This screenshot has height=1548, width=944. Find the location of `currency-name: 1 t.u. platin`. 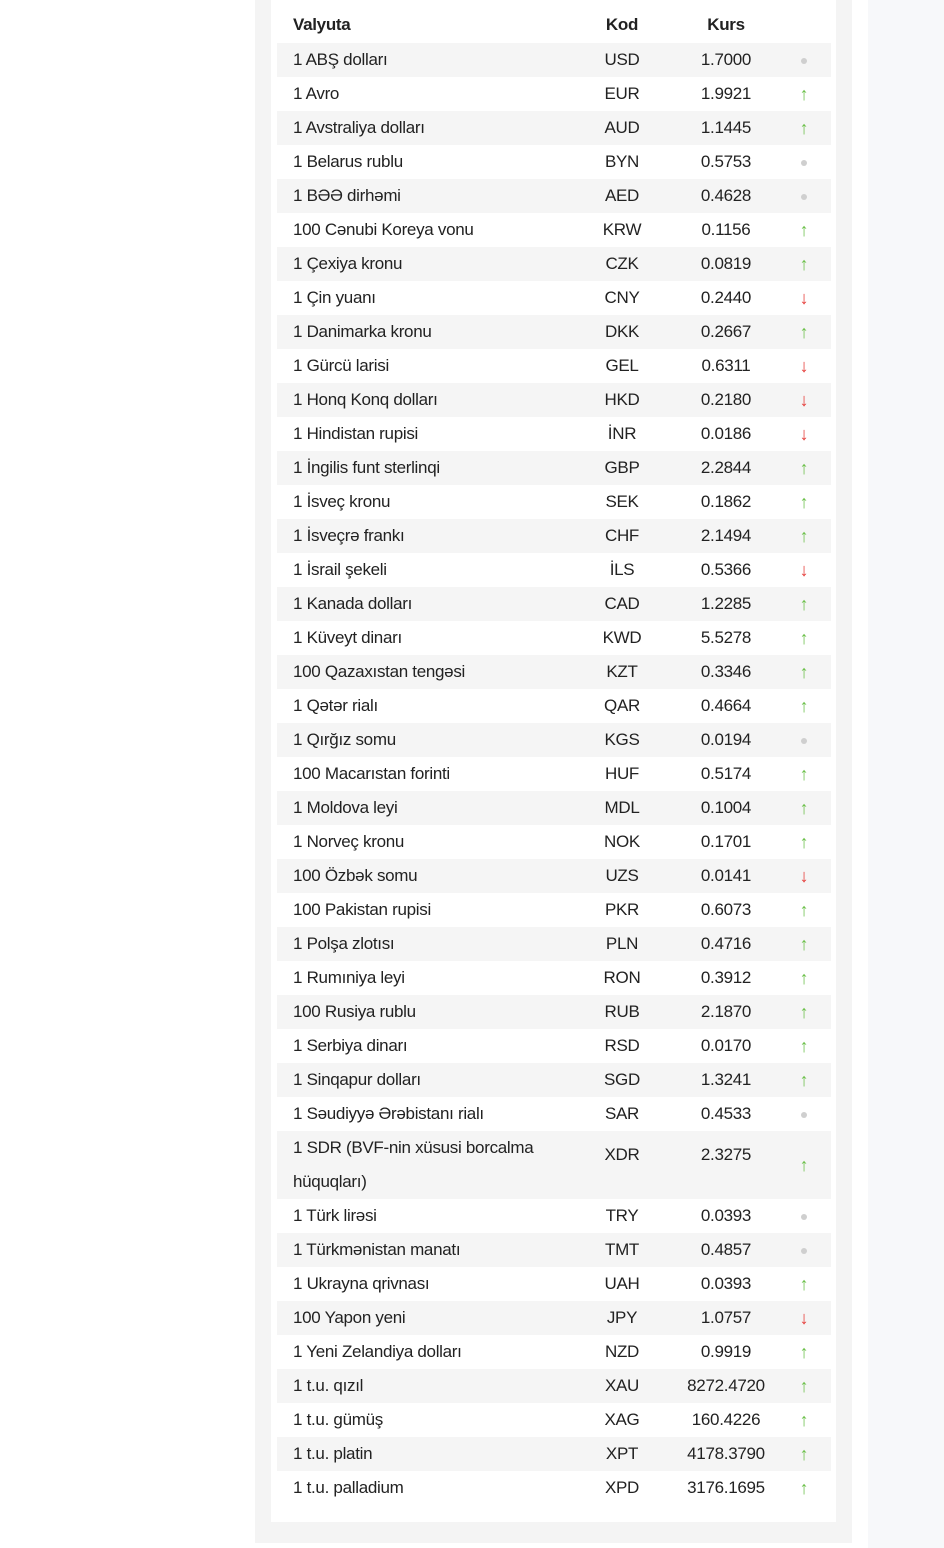

currency-name: 1 t.u. platin is located at coordinates (333, 1453).